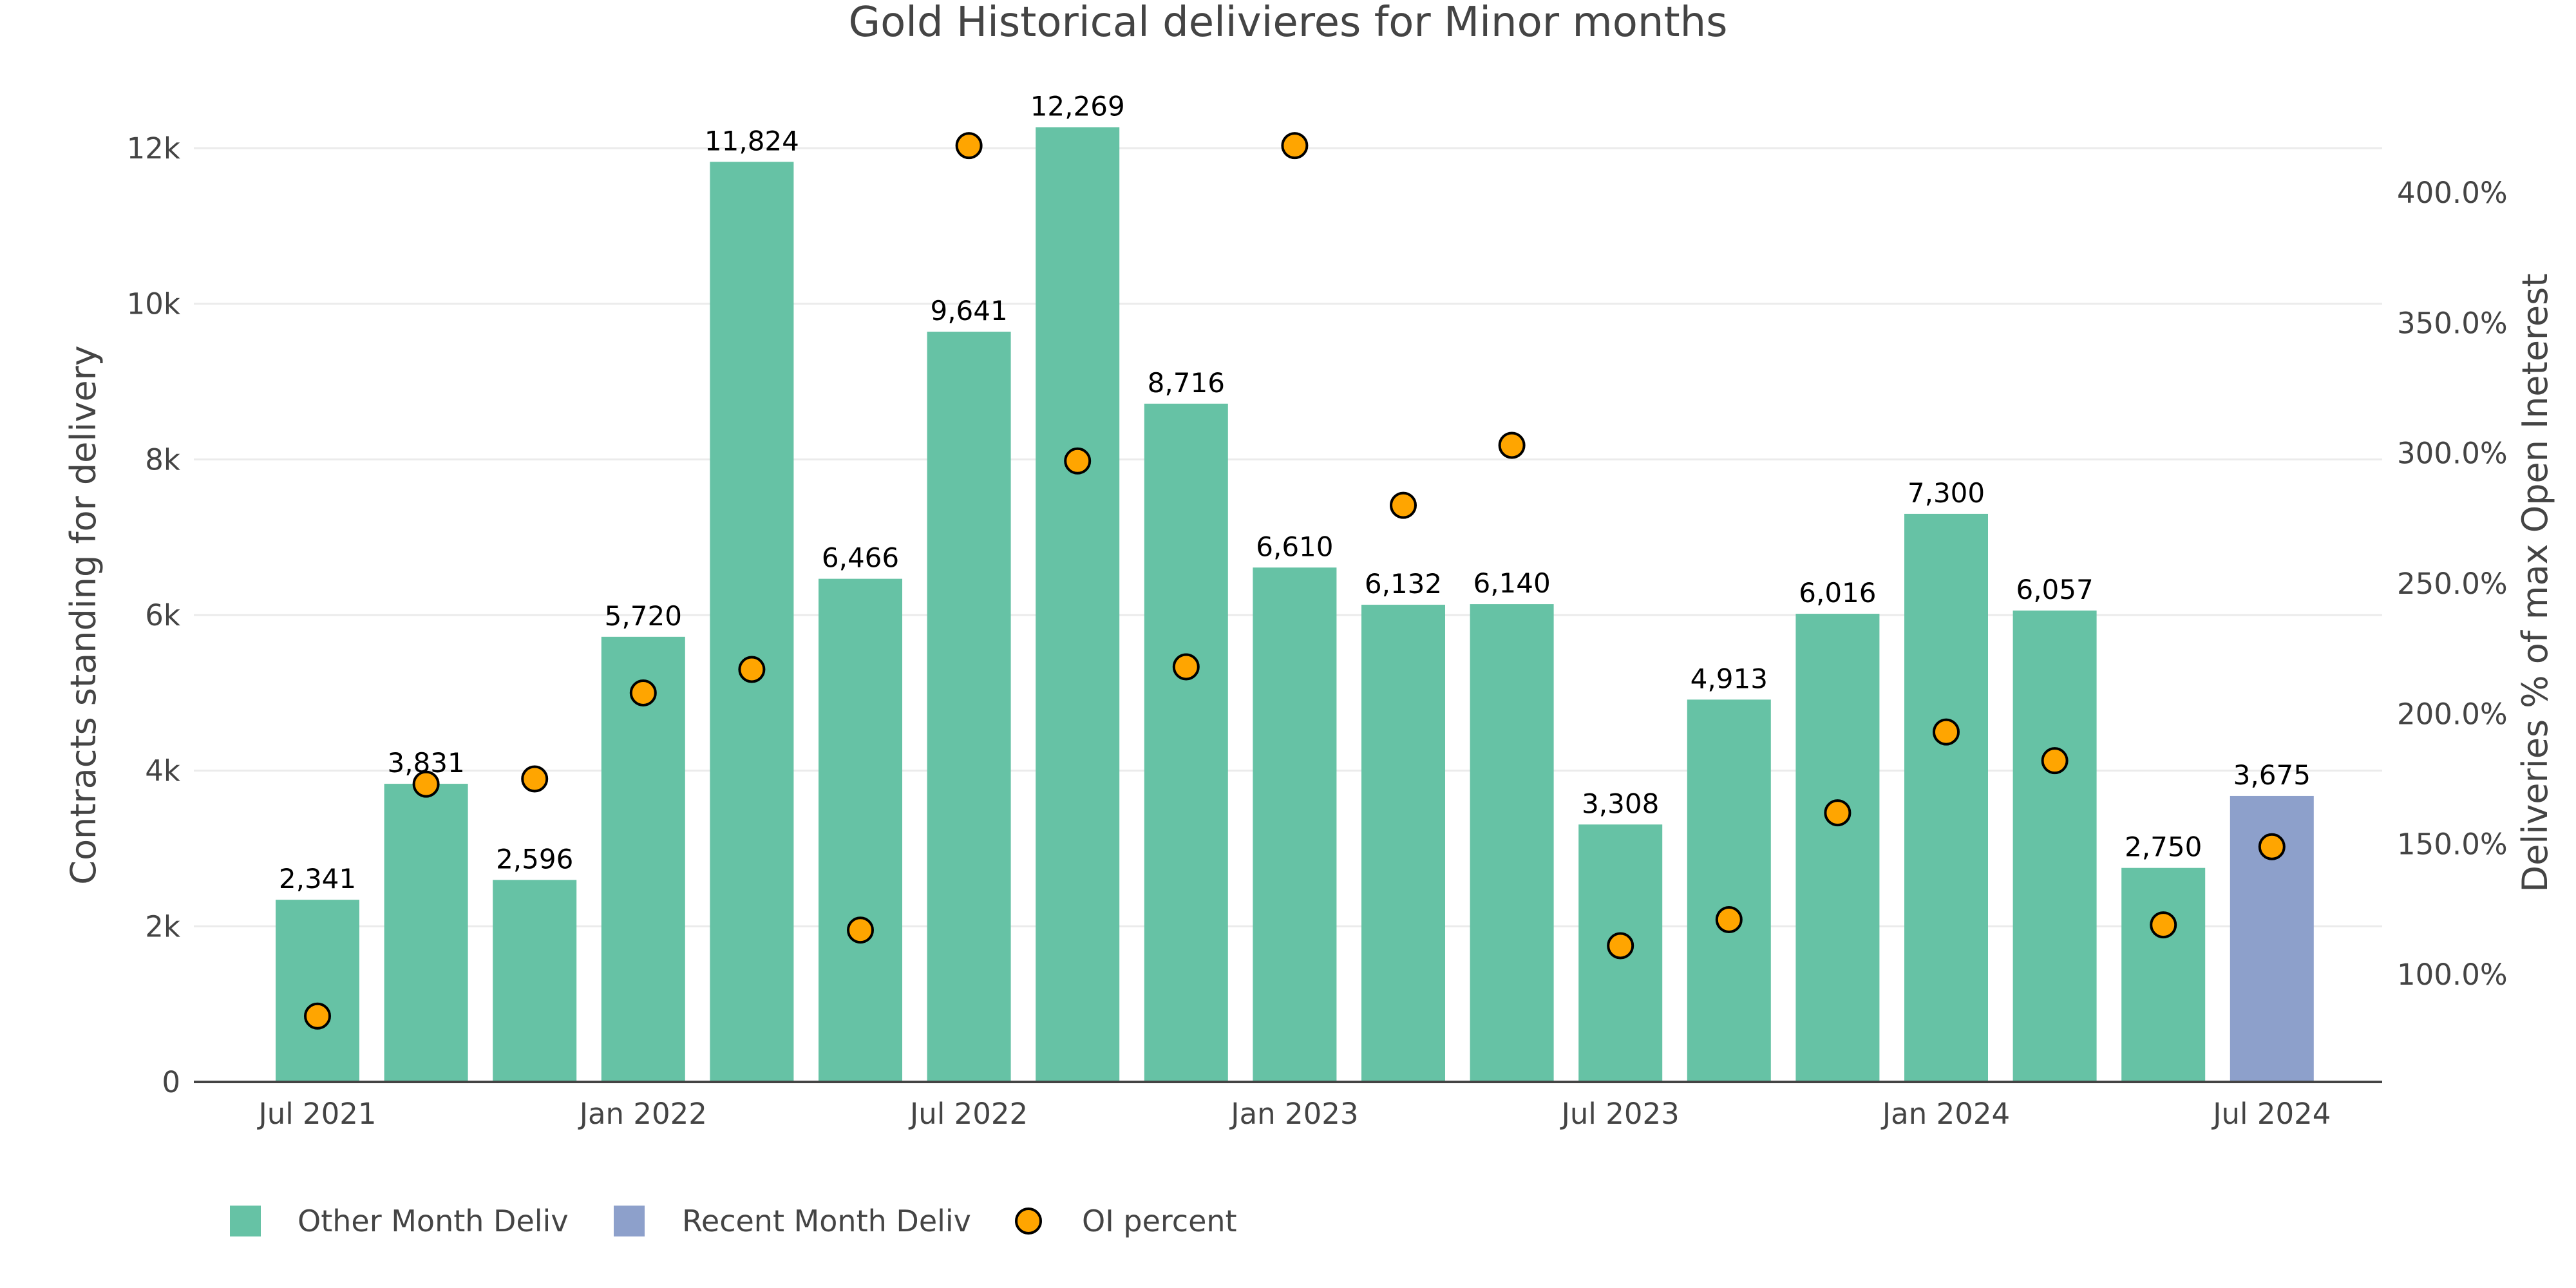  I want to click on bar-value-label: 3,308, so click(1620, 804).